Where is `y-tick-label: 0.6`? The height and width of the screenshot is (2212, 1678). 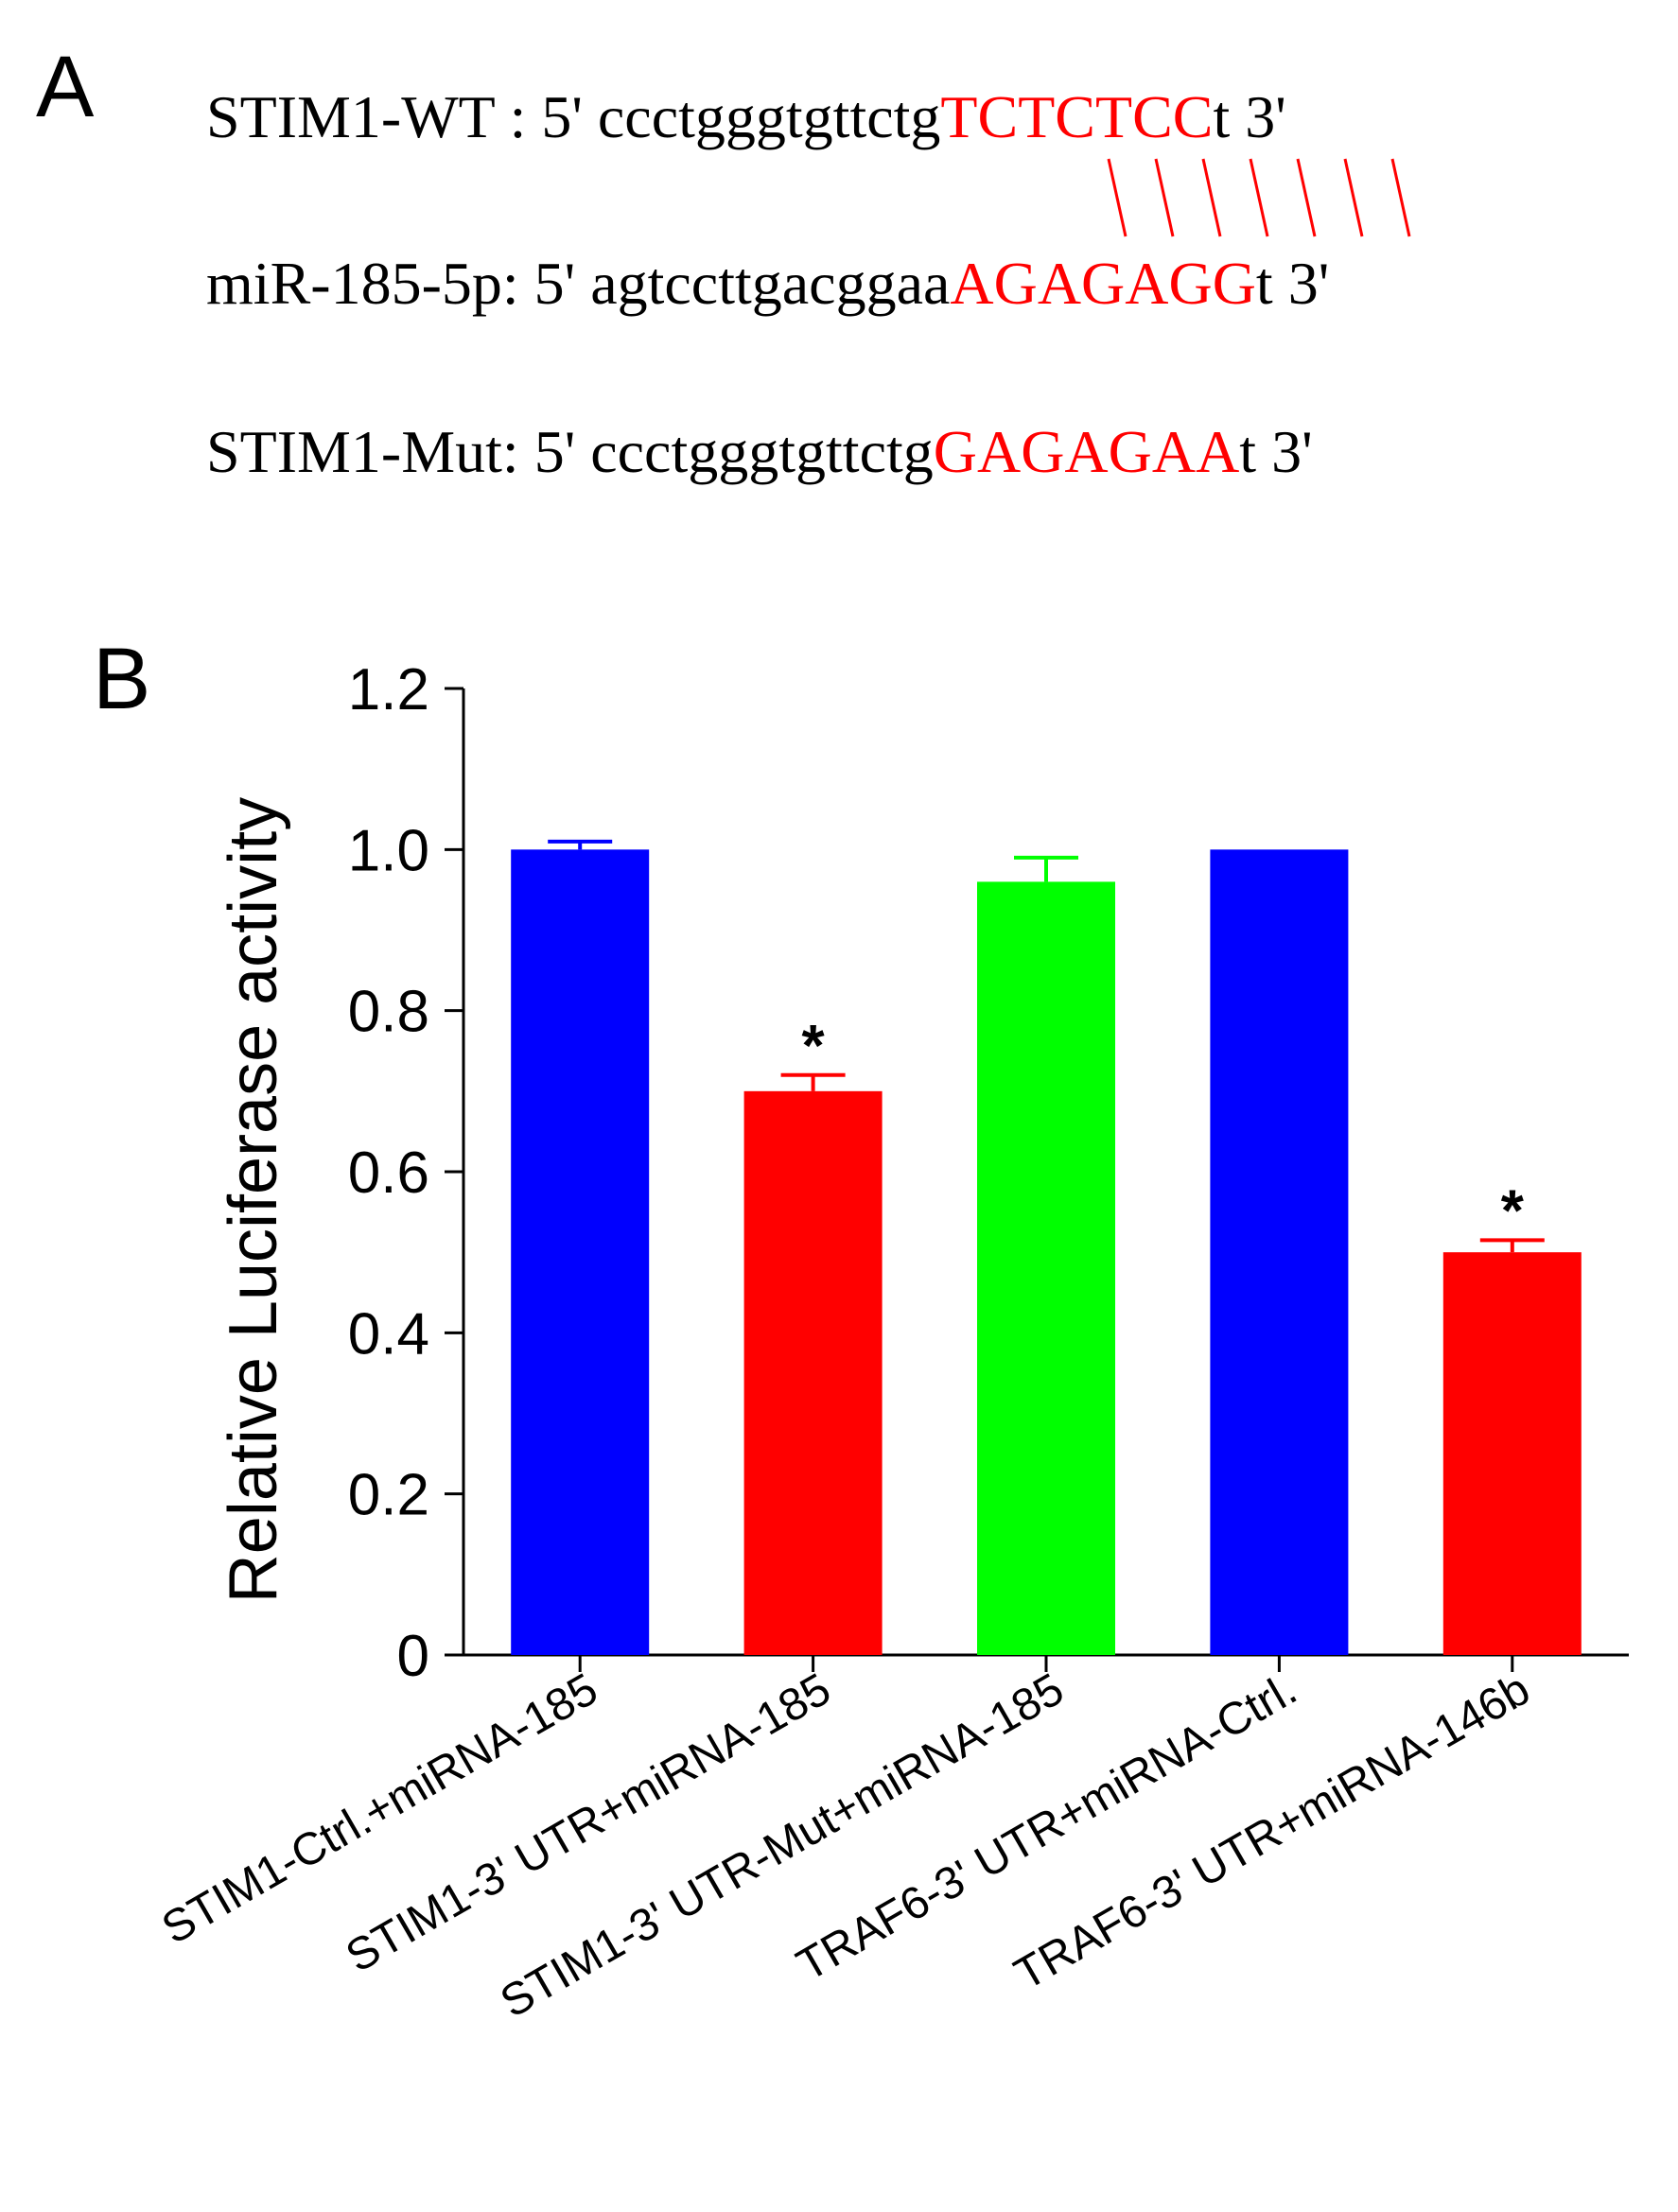 y-tick-label: 0.6 is located at coordinates (388, 1173).